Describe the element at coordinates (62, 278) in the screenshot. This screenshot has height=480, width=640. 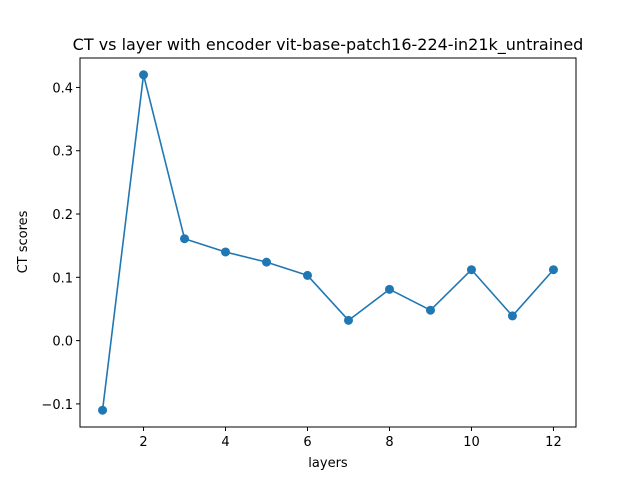
I see `y-tick-label: 0.1` at that location.